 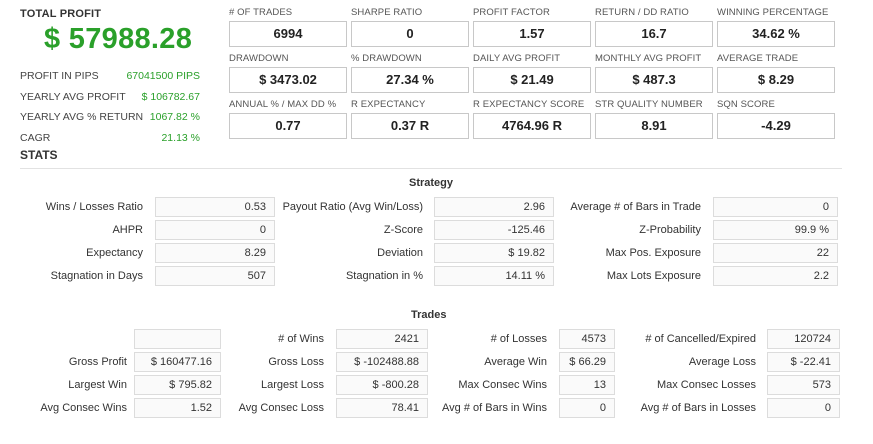 I want to click on metric-value-box: 16.7, so click(x=654, y=34).